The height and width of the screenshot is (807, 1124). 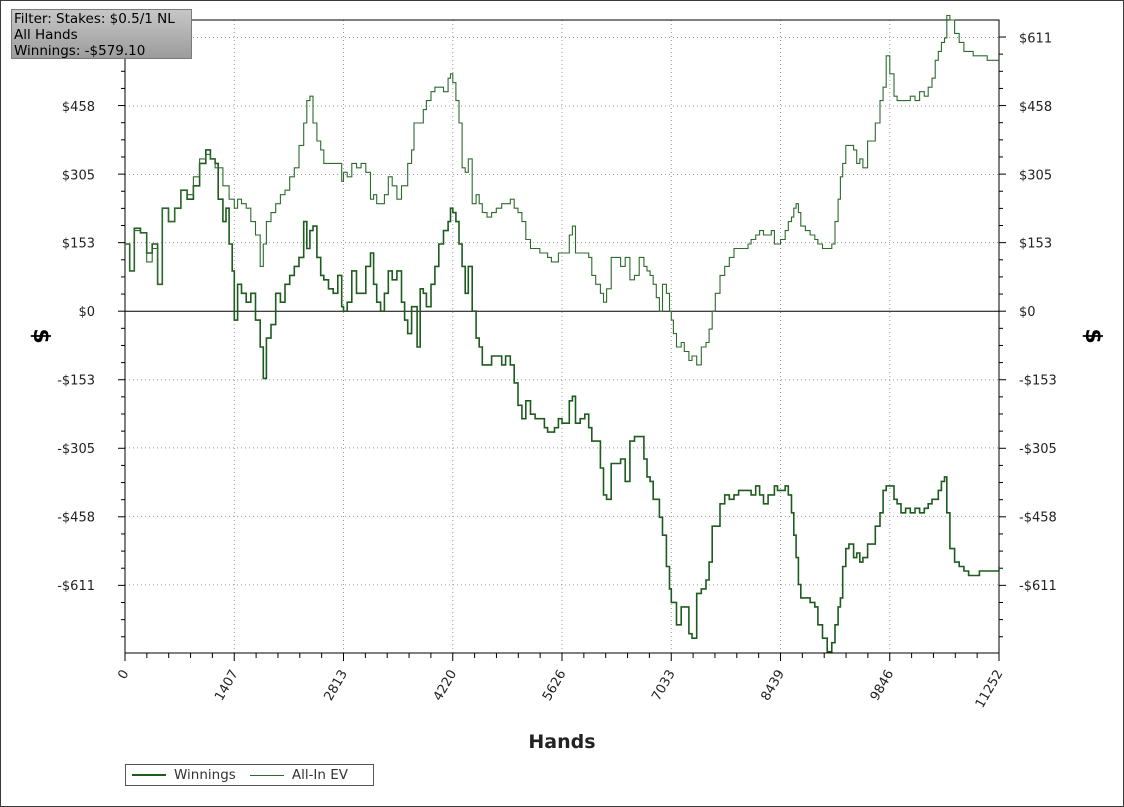 What do you see at coordinates (149, 775) in the screenshot?
I see `legend-swatch-winnings` at bounding box center [149, 775].